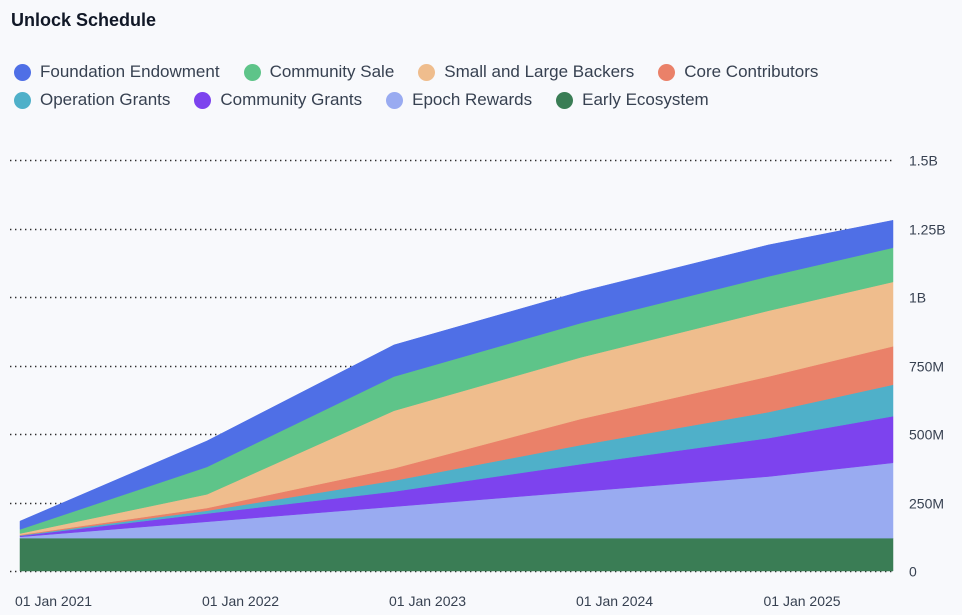 This screenshot has width=962, height=615. I want to click on legend-label: Epoch Rewards, so click(472, 99).